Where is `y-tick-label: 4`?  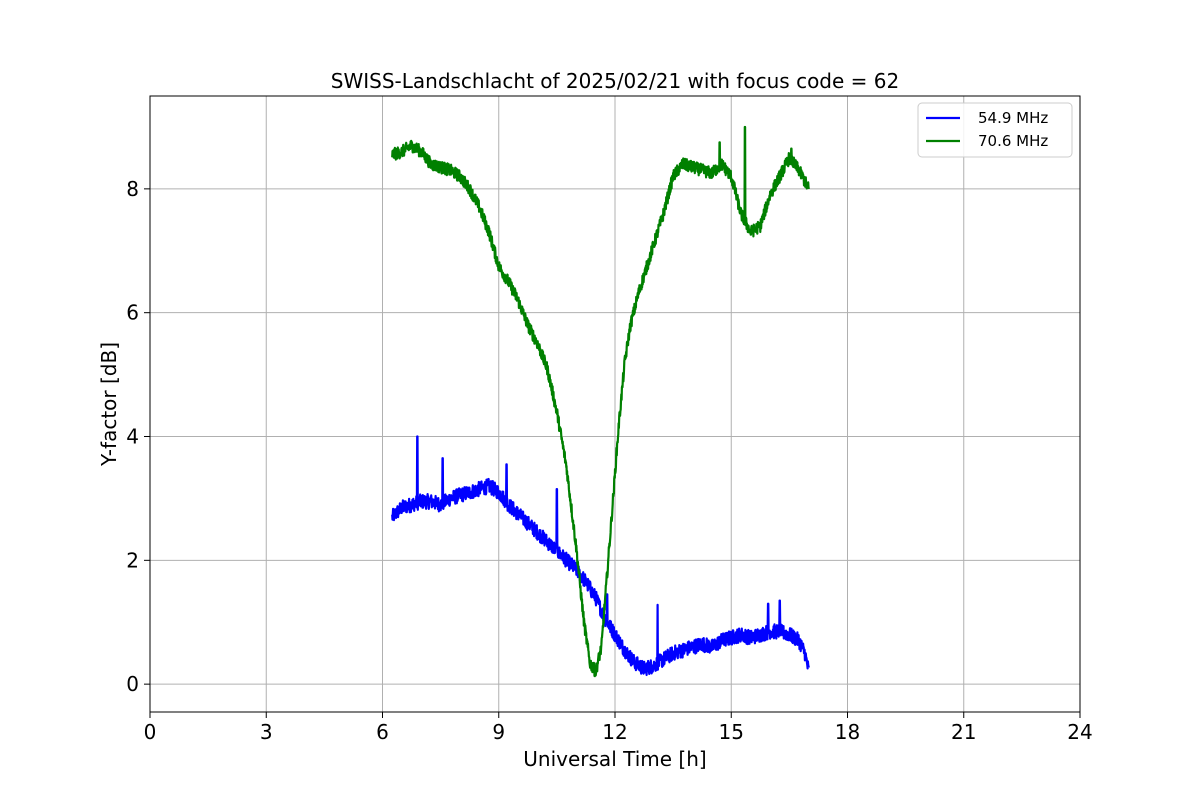 y-tick-label: 4 is located at coordinates (132, 437).